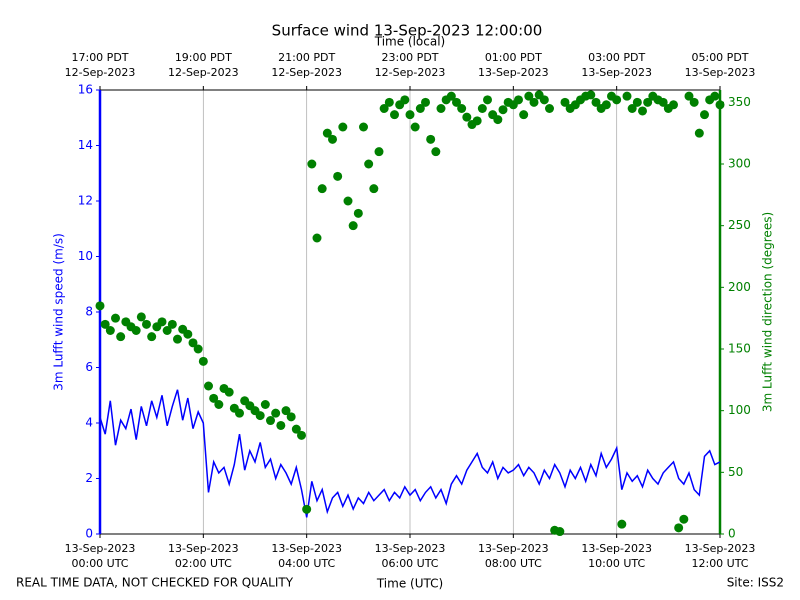 The width and height of the screenshot is (800, 600). Describe the element at coordinates (720, 548) in the screenshot. I see `x-tick-date: 13-Sep-2023` at that location.